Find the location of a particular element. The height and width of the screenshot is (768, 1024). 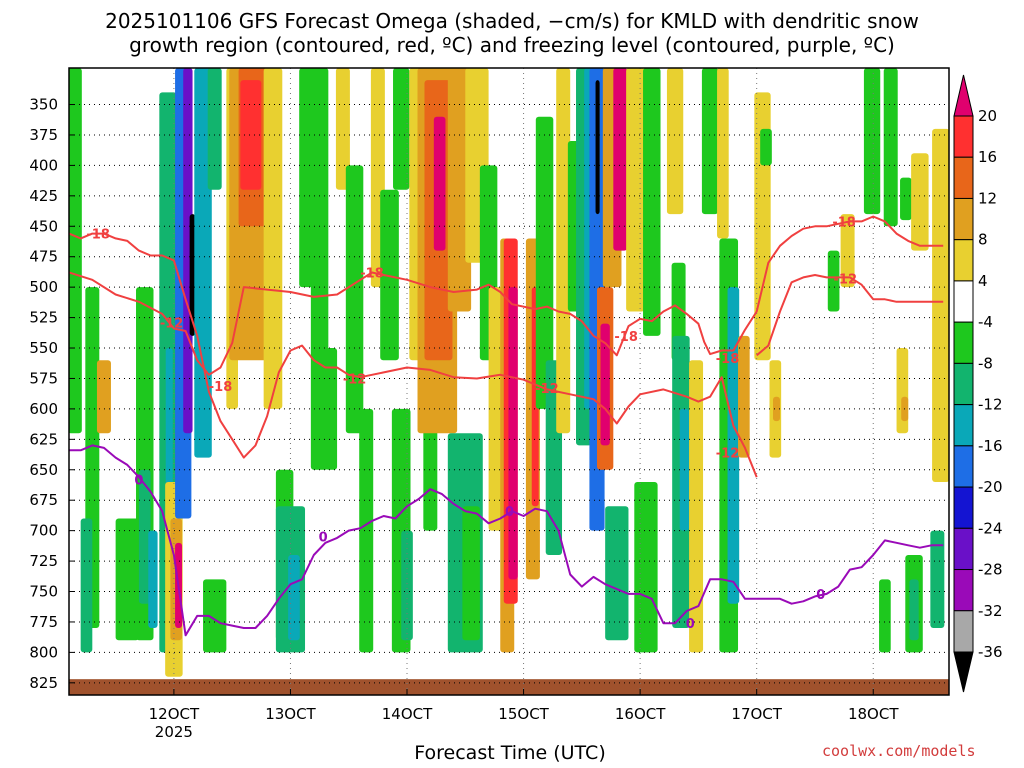

y-tick-label: 800 is located at coordinates (43, 652).